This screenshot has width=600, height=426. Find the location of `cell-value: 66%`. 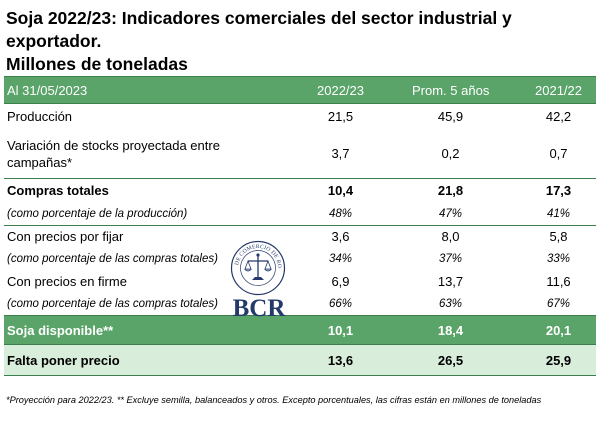

cell-value: 66% is located at coordinates (340, 303).